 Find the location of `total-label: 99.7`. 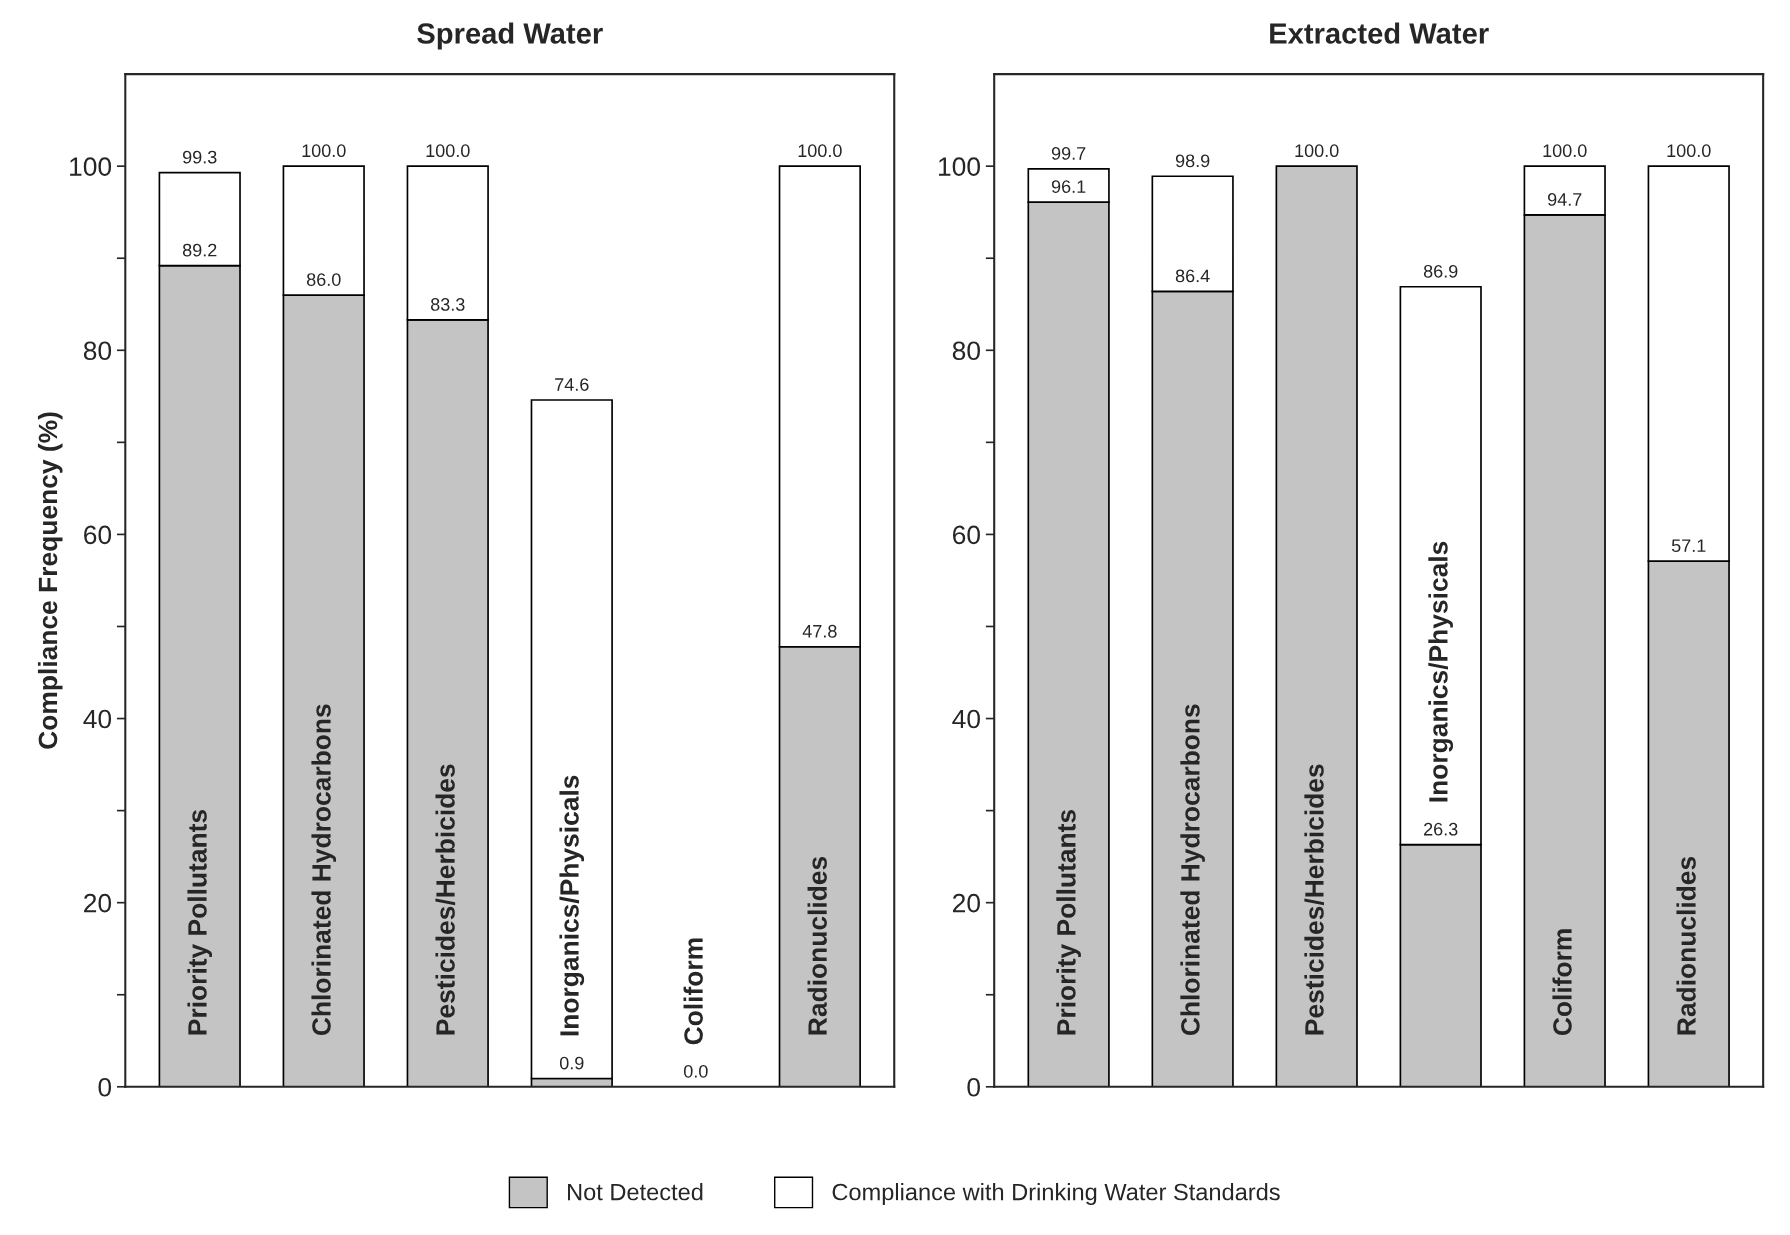

total-label: 99.7 is located at coordinates (1068, 153).